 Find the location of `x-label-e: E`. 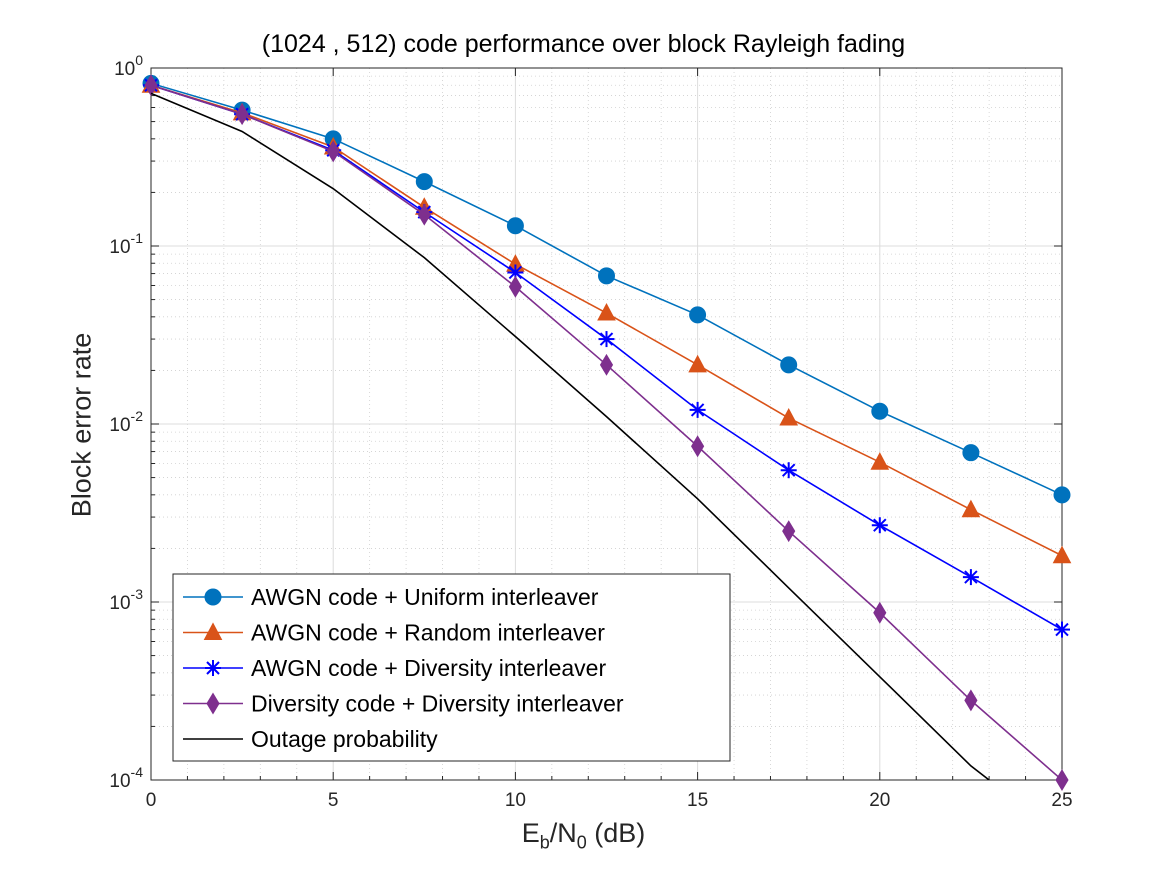

x-label-e: E is located at coordinates (530, 833).